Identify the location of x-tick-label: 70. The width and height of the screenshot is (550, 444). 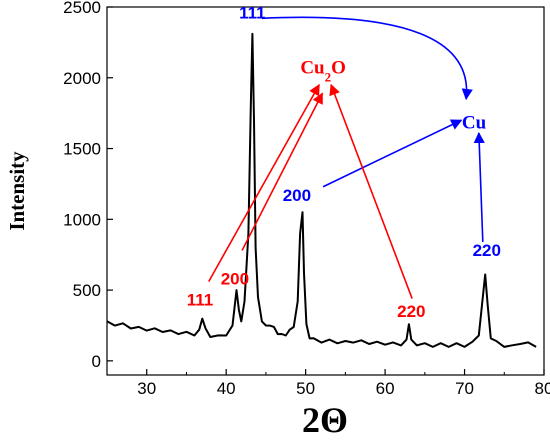
(464, 388).